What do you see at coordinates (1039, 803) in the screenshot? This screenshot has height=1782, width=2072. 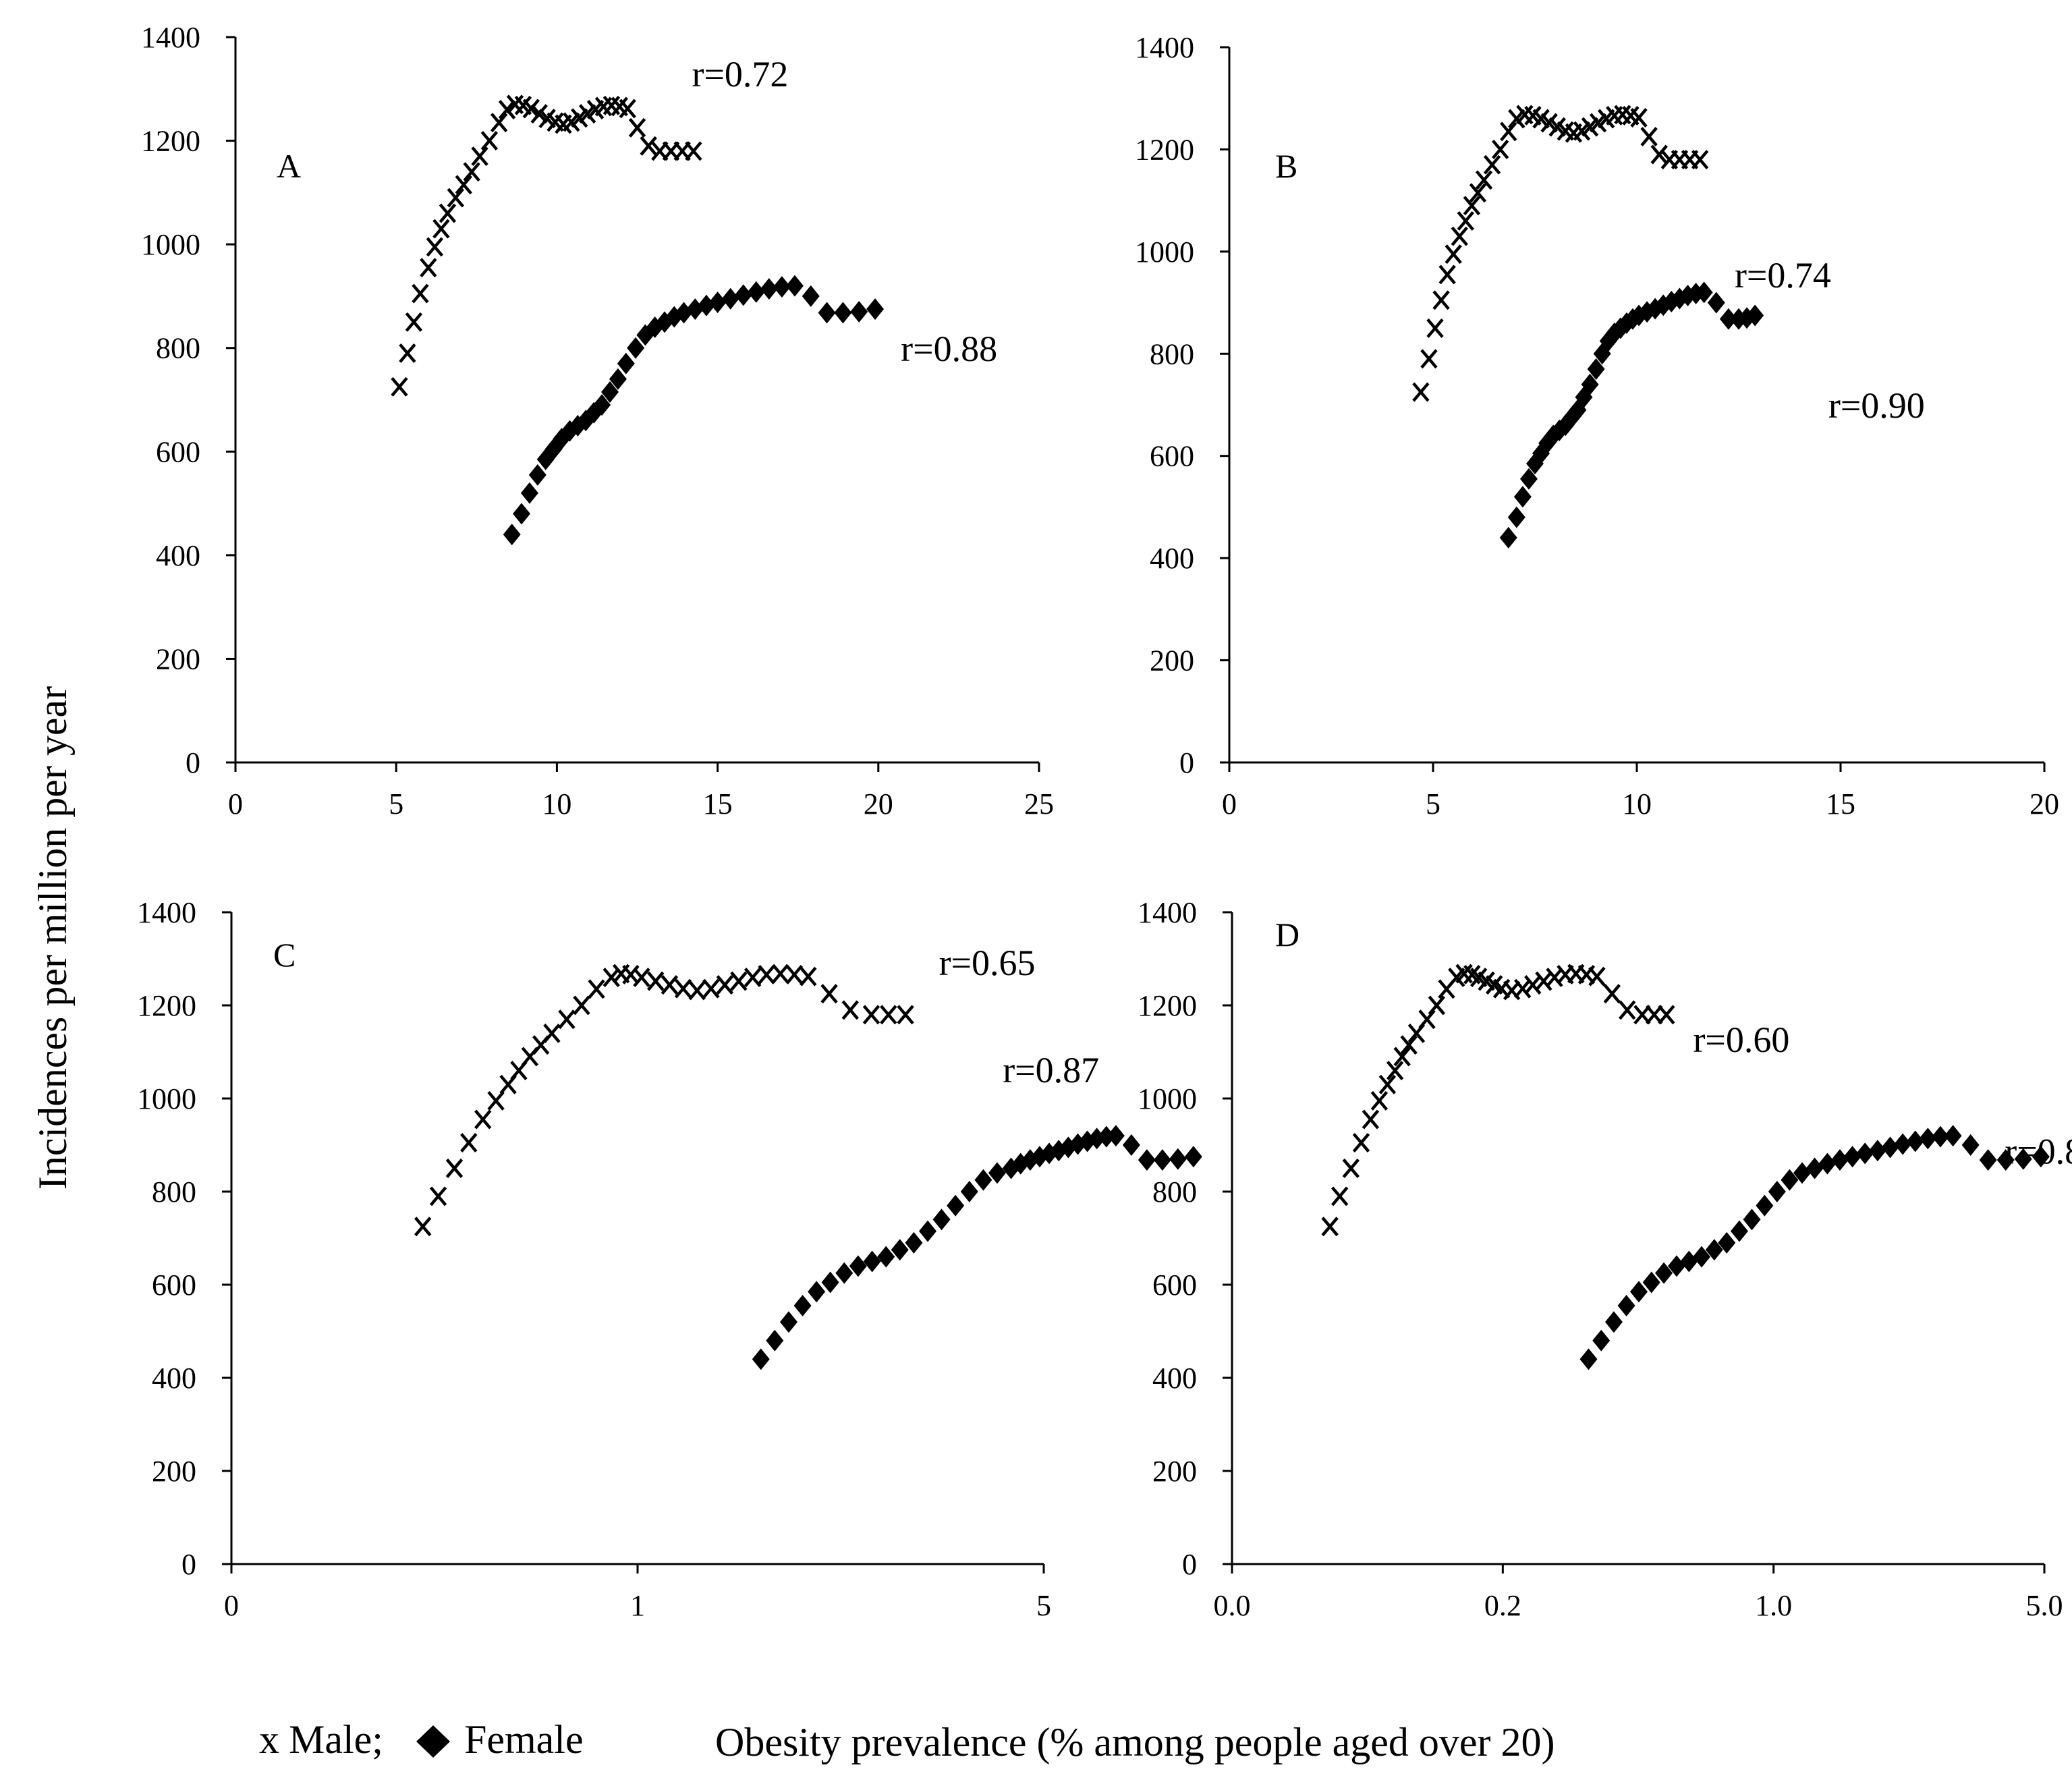 I see `x-tick-label: 25` at bounding box center [1039, 803].